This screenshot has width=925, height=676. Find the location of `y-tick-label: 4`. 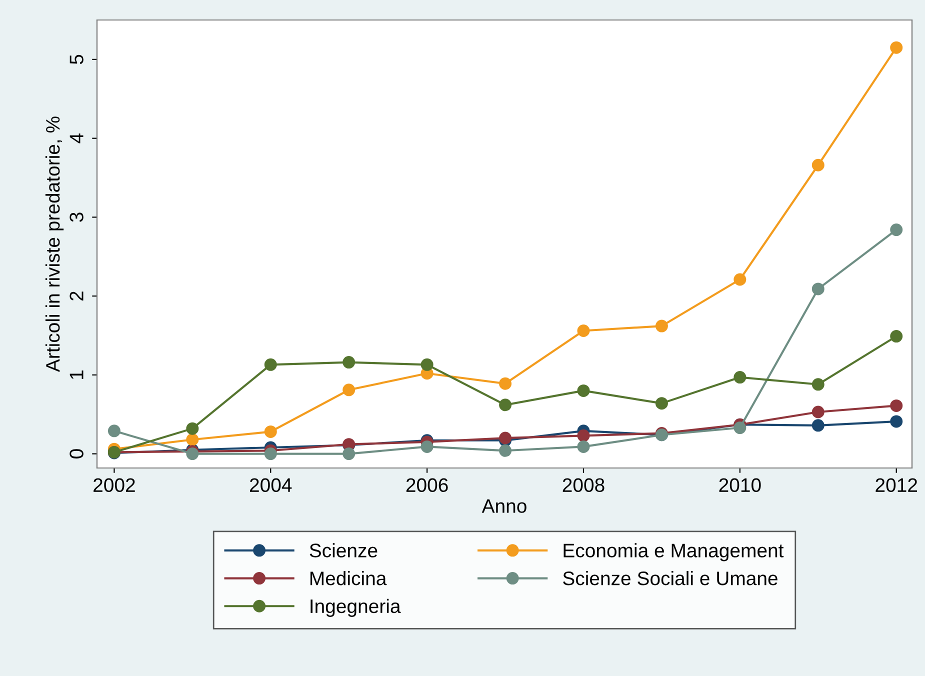

y-tick-label: 4 is located at coordinates (77, 138).